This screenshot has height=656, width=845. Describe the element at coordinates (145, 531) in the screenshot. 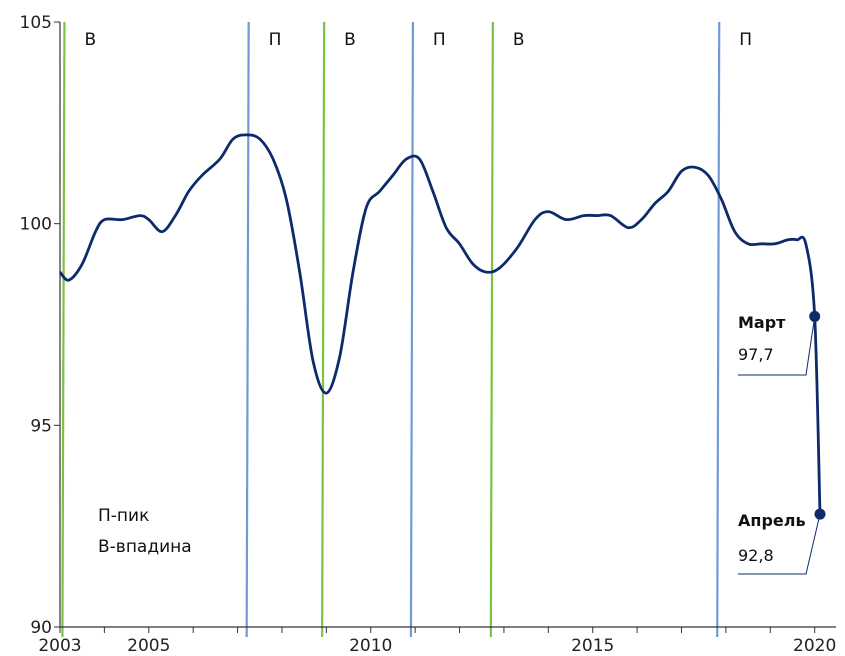

I see `legend: П-пик В-впадина` at that location.